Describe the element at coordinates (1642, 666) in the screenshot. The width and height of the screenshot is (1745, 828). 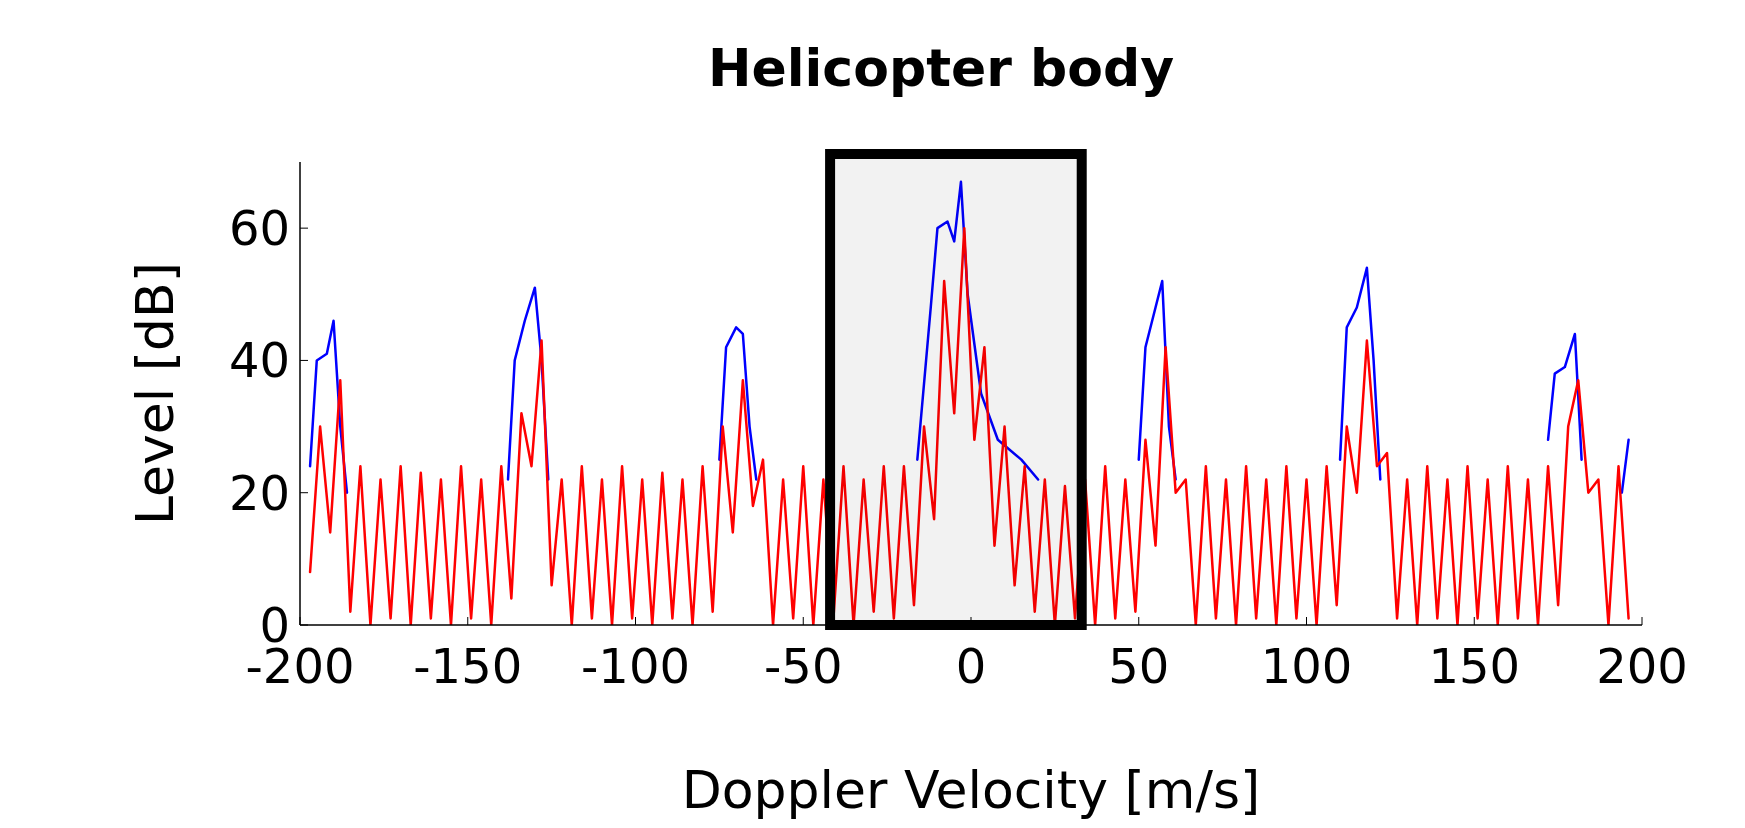
I see `x-tick-label: 200` at that location.